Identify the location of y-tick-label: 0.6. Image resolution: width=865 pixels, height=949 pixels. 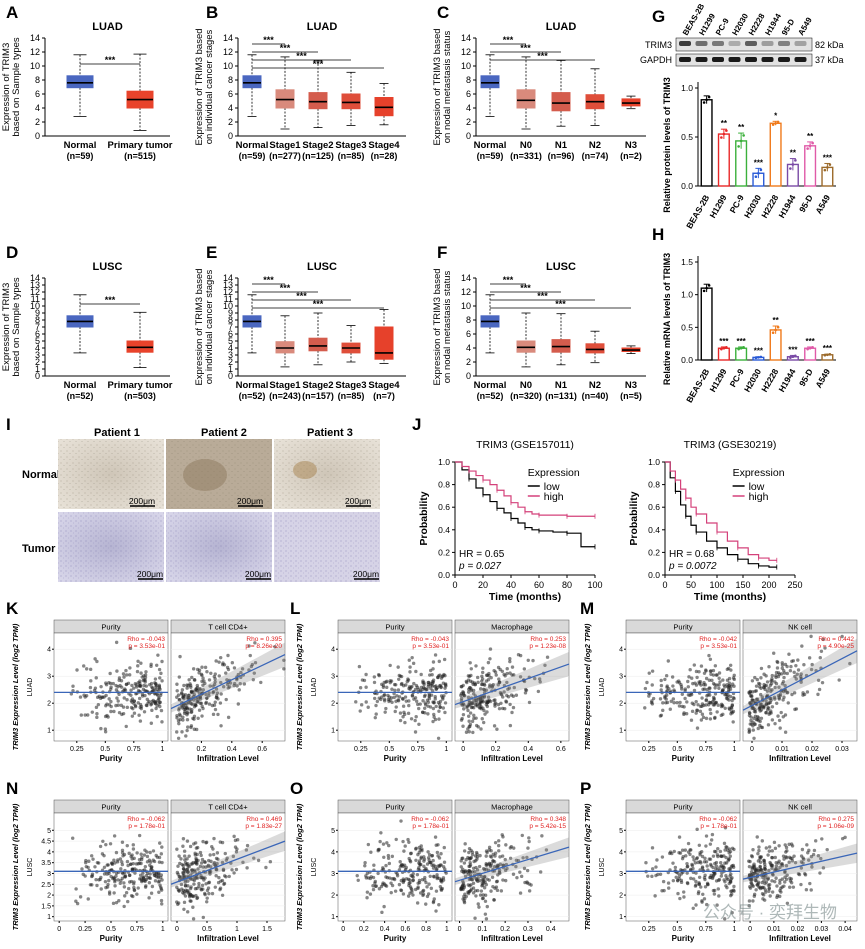
(654, 507).